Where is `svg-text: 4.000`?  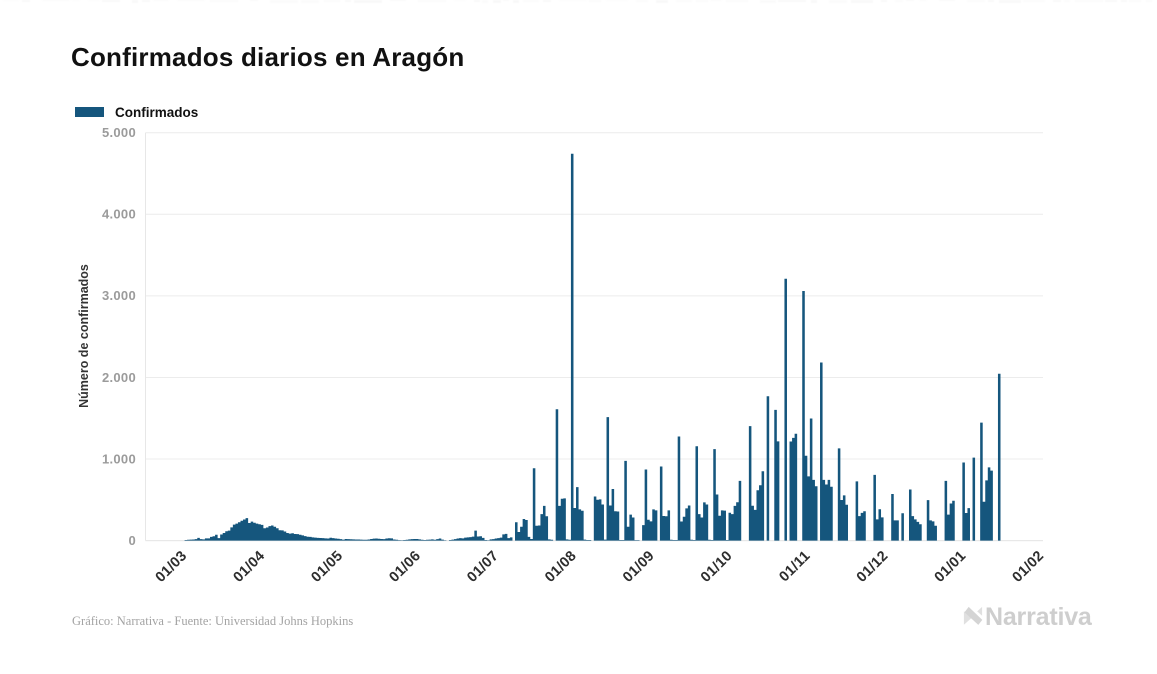 svg-text: 4.000 is located at coordinates (119, 214).